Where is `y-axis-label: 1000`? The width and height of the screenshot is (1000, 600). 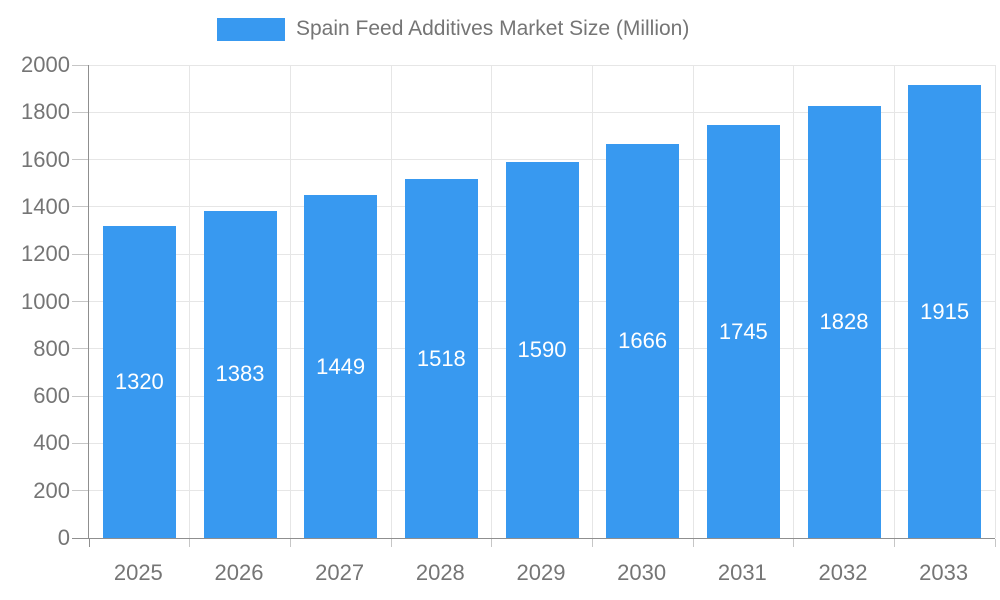
y-axis-label: 1000 is located at coordinates (45, 301).